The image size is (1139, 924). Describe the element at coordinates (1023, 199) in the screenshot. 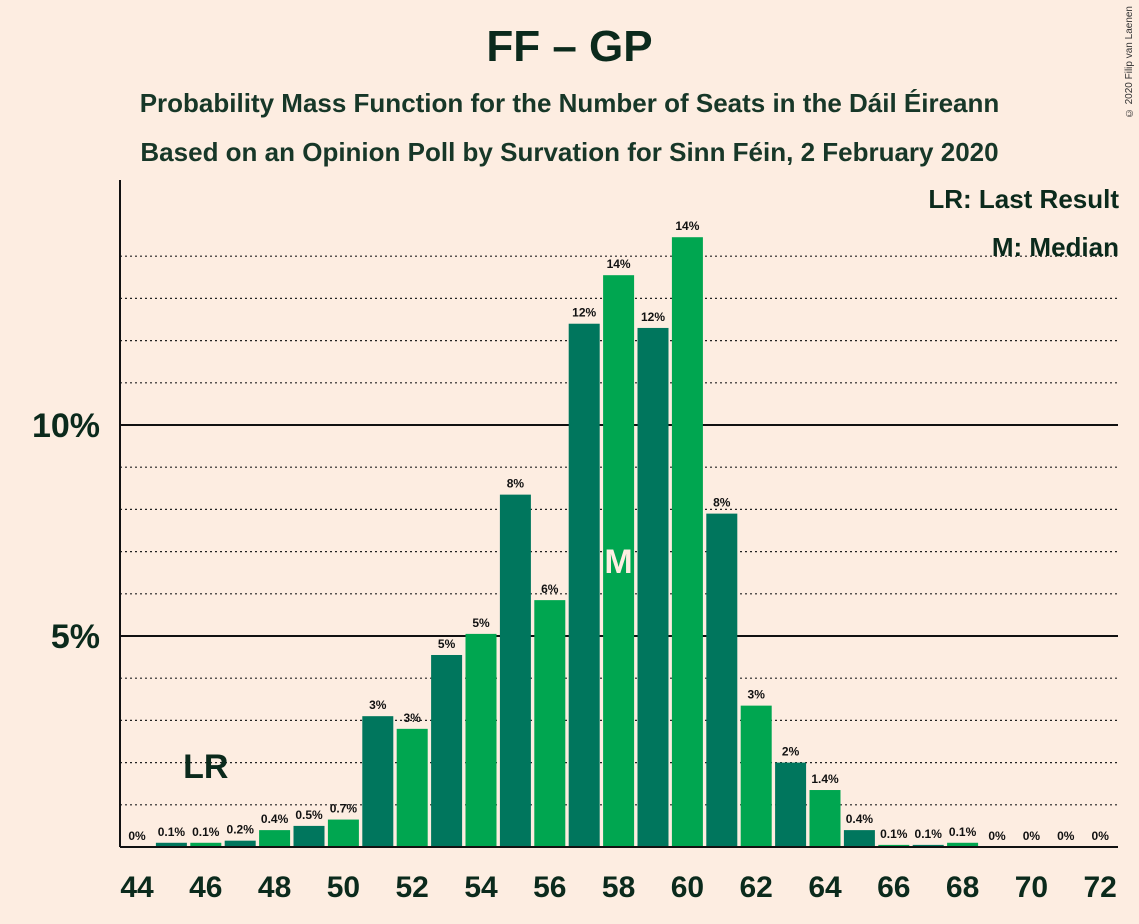

I see `legend-last-result: LR: Last Result` at that location.